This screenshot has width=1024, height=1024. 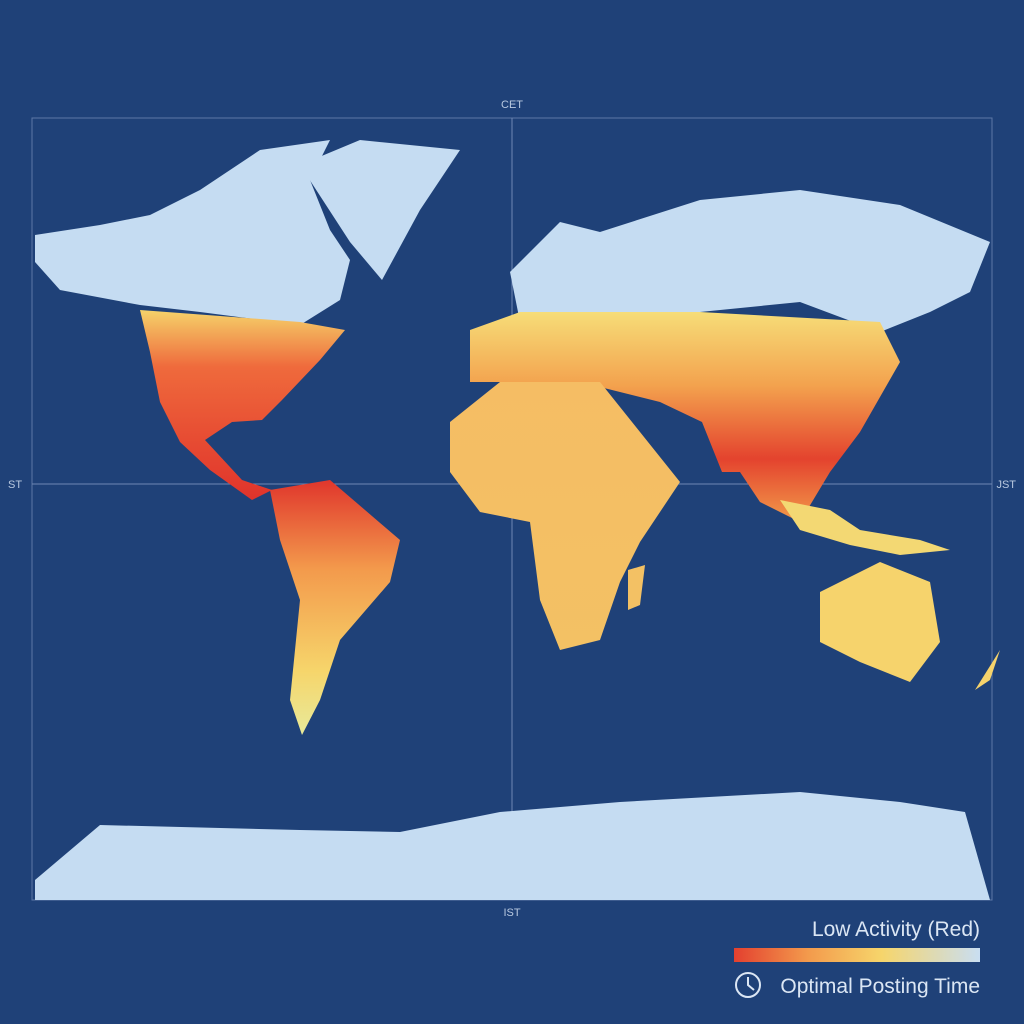 What do you see at coordinates (511, 913) in the screenshot?
I see `timezone-label: IST` at bounding box center [511, 913].